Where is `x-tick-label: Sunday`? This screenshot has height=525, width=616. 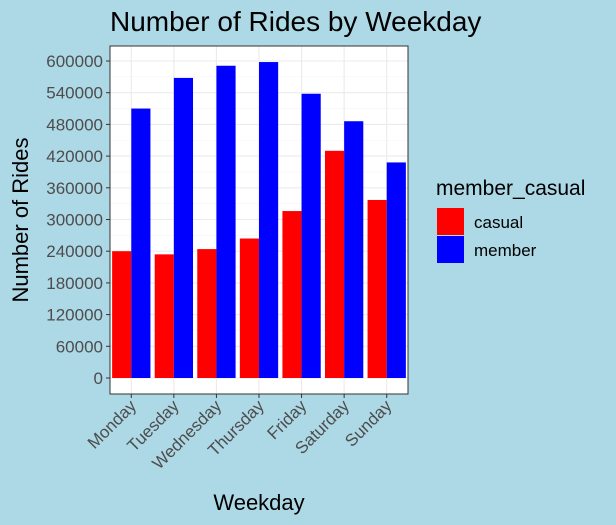
x-tick-label: Sunday is located at coordinates (368, 423).